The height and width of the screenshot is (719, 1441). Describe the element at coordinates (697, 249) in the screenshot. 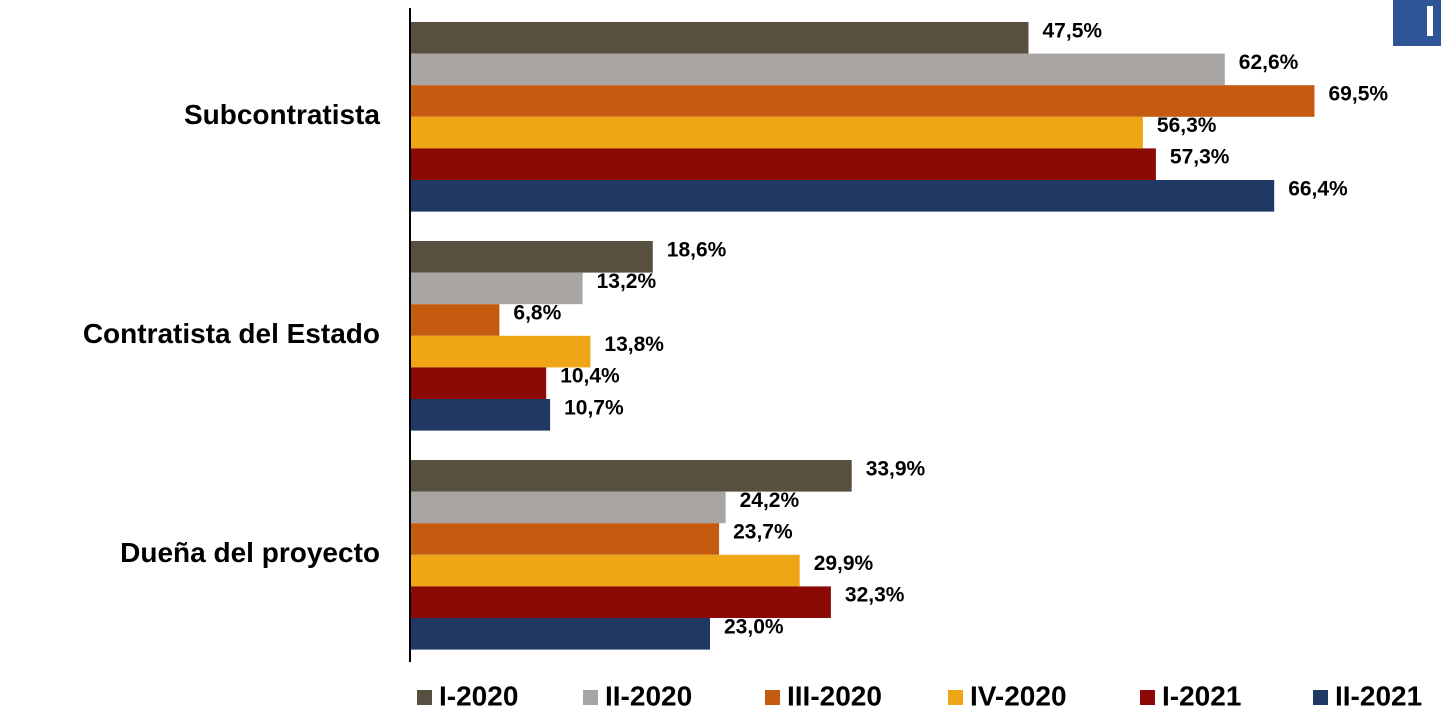

I see `data-label: 18,6%` at that location.